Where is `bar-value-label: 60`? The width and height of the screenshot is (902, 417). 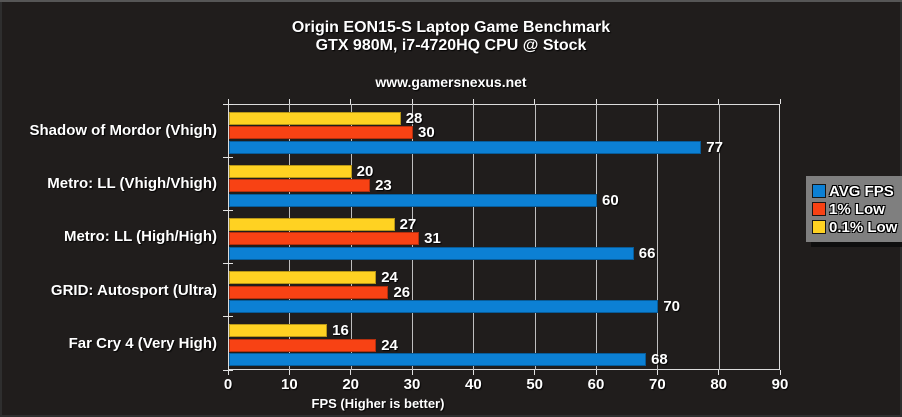 bar-value-label: 60 is located at coordinates (610, 200).